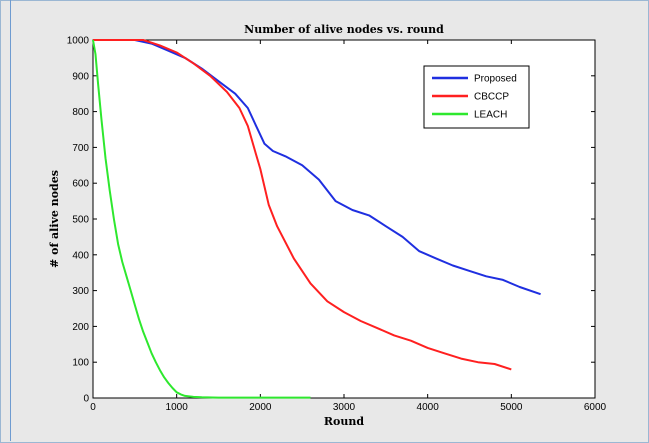 Image resolution: width=649 pixels, height=443 pixels. Describe the element at coordinates (80, 220) in the screenshot. I see `y-tick-label: 500` at that location.